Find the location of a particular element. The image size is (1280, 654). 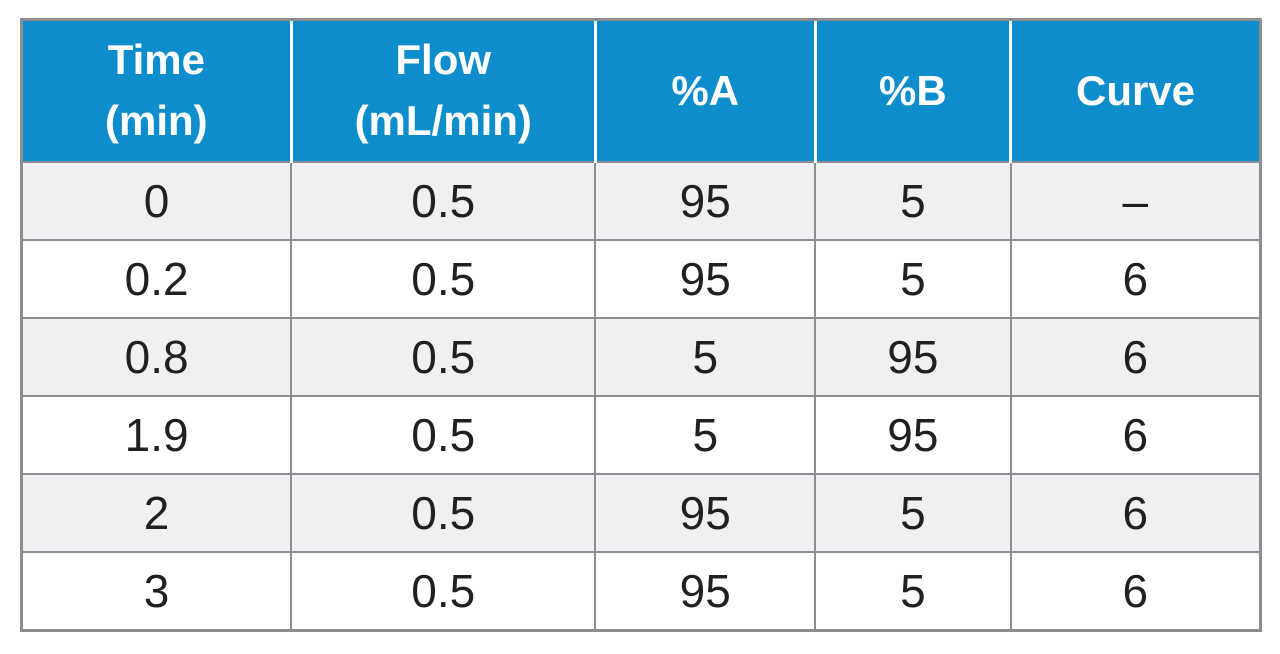

column-header-percent-a: %A is located at coordinates (704, 92).